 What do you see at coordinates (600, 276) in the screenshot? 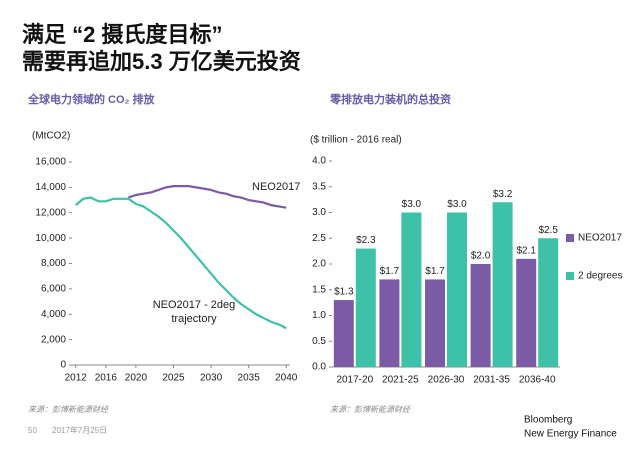
I see `legend-label: 2 degrees` at bounding box center [600, 276].